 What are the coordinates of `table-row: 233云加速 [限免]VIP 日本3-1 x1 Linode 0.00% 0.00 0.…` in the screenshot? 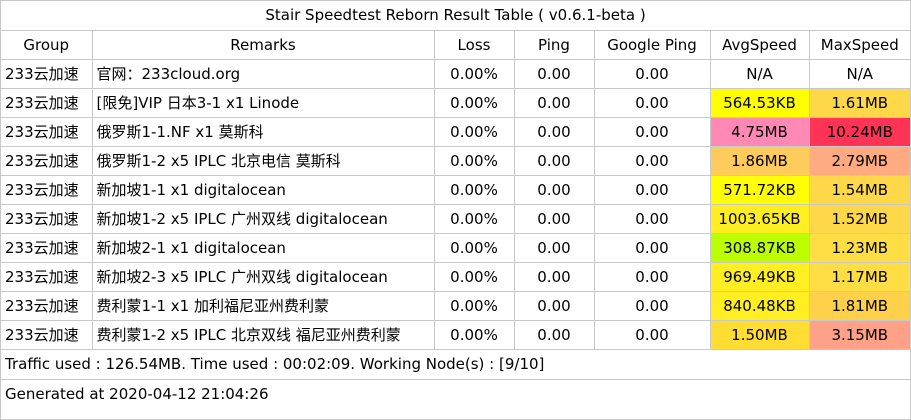 It's located at (456, 102).